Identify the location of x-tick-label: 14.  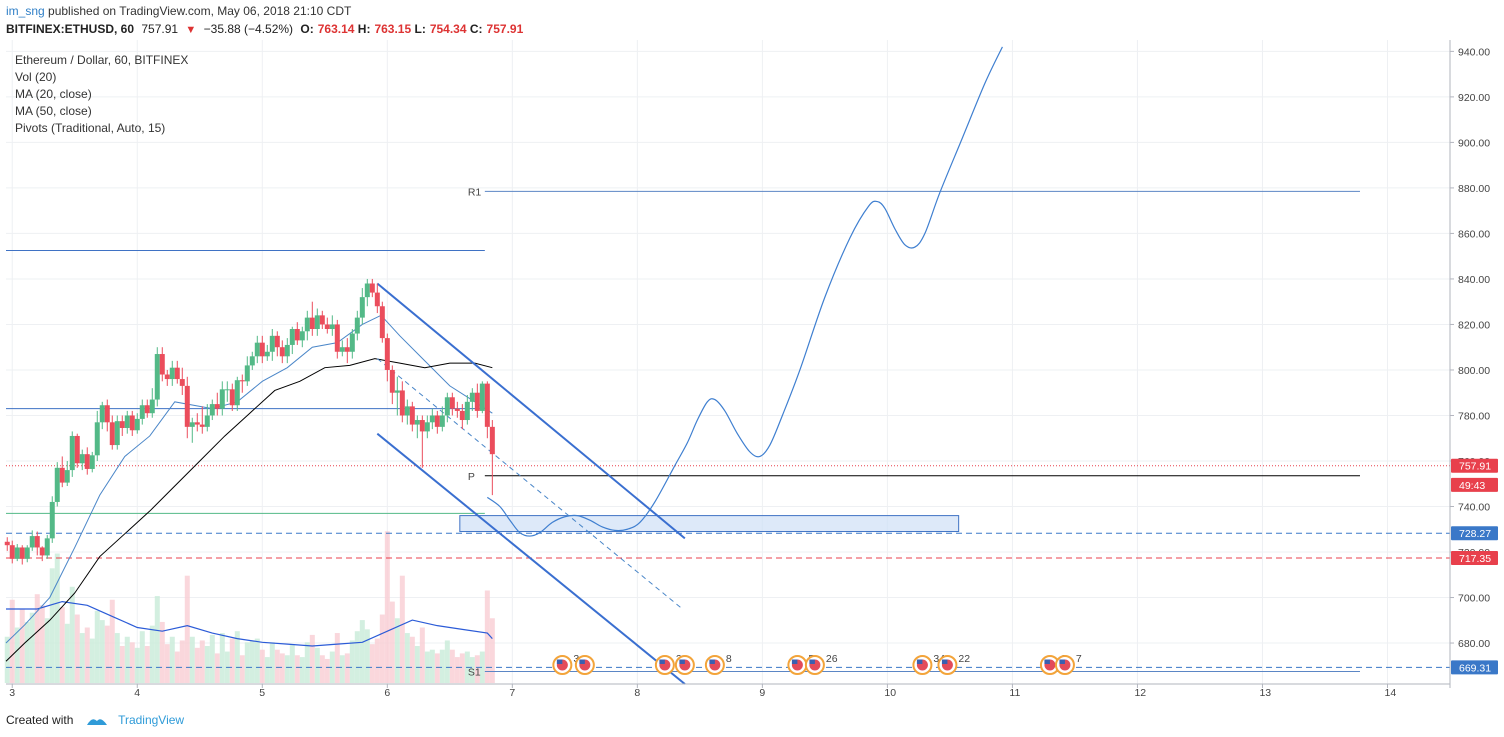
(1390, 693).